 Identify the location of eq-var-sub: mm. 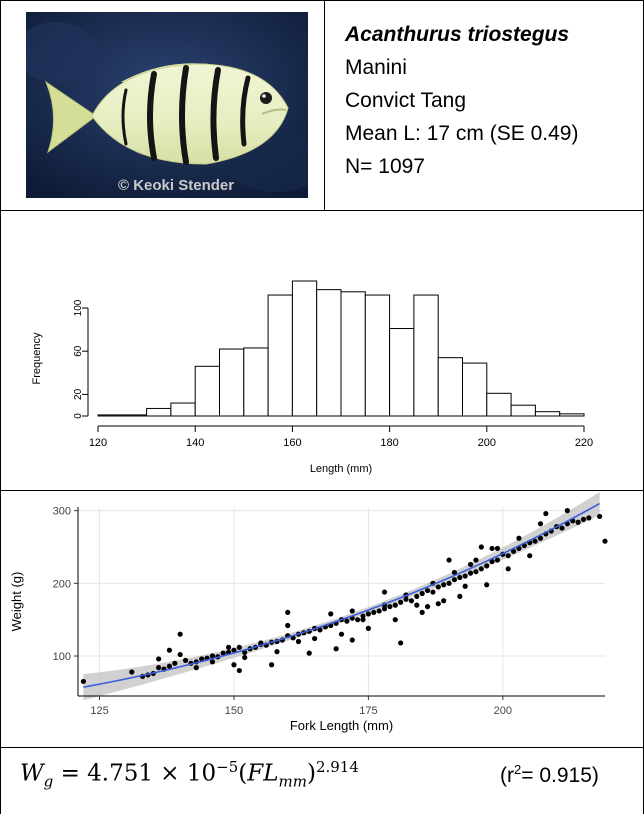
(292, 781).